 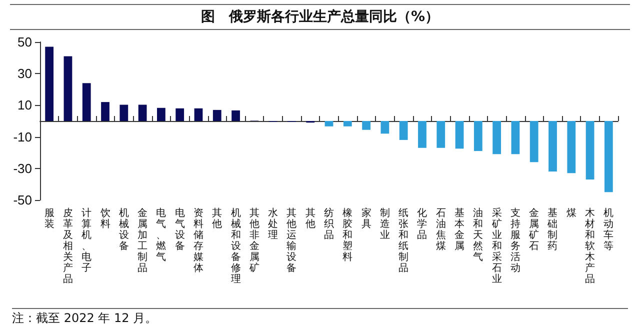 What do you see at coordinates (329, 224) in the screenshot?
I see `x-tick-label: 纺织品` at bounding box center [329, 224].